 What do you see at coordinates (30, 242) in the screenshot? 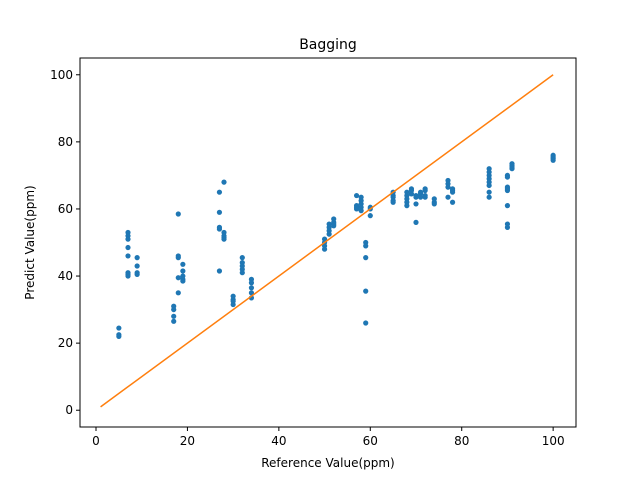
I see `y-axis-label: Predict Value(ppm)` at bounding box center [30, 242].